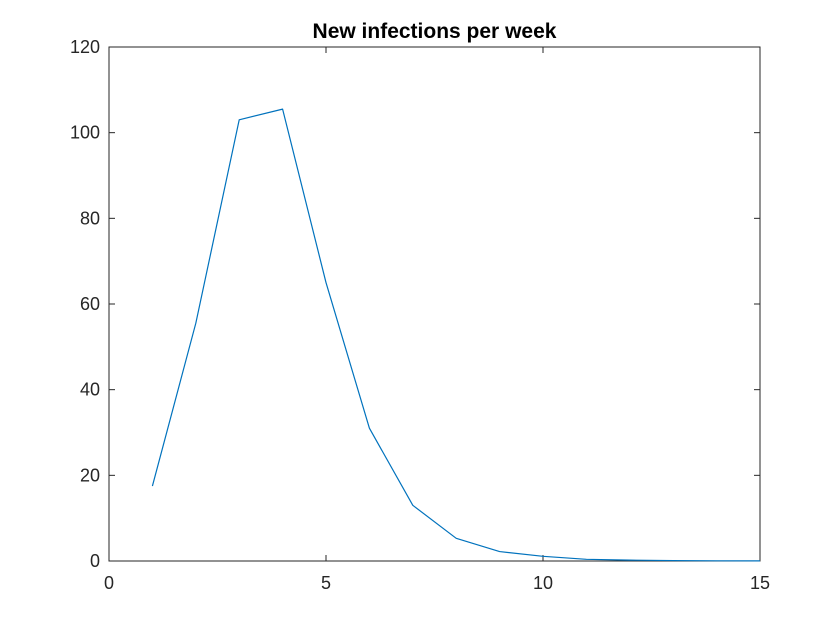 The height and width of the screenshot is (630, 840). Describe the element at coordinates (326, 583) in the screenshot. I see `x-tick-label: 5` at that location.